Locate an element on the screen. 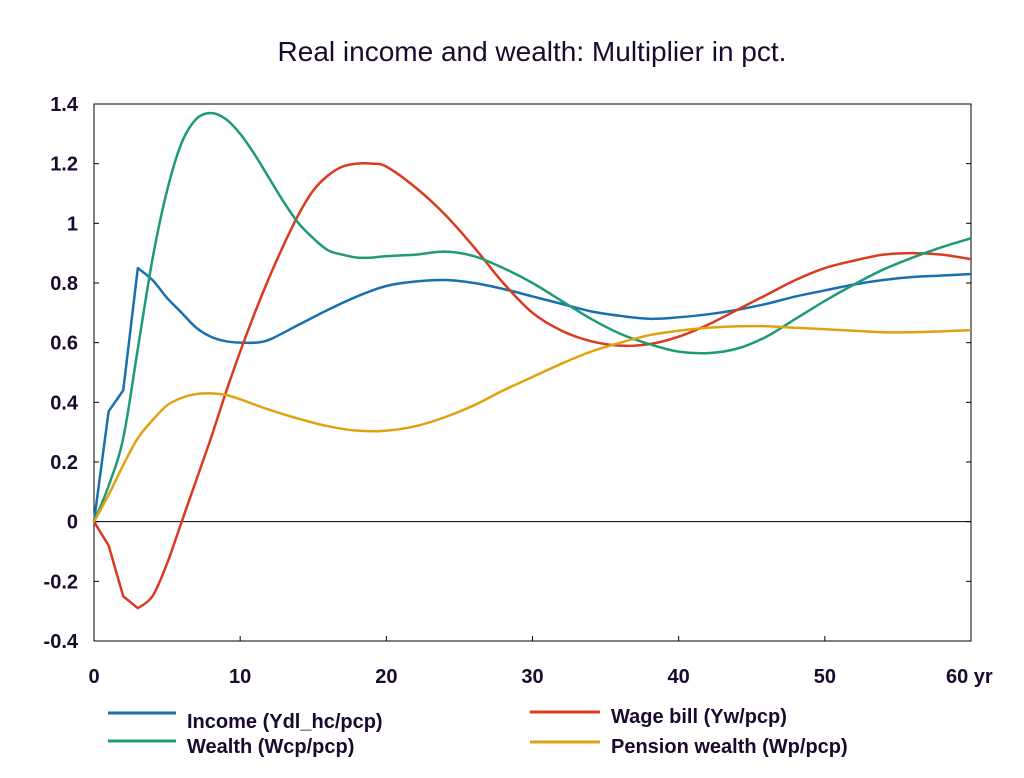 The height and width of the screenshot is (778, 1024). x-tick-label: 30 is located at coordinates (532, 677).